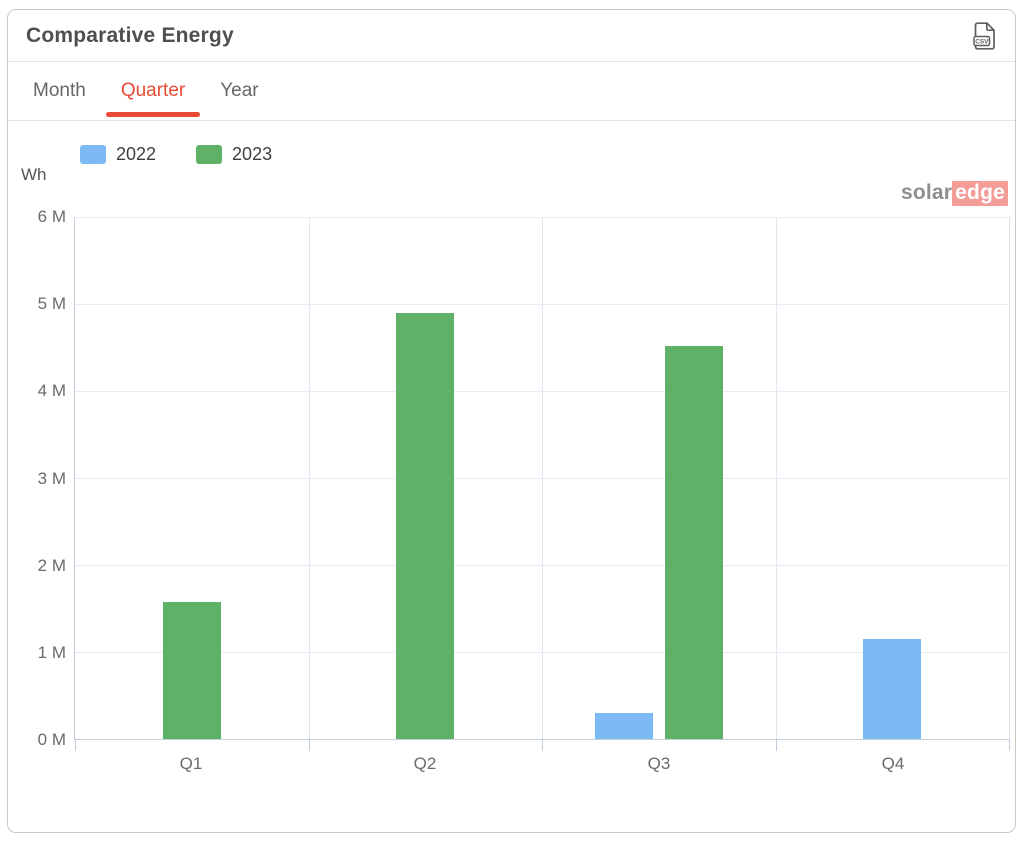 This screenshot has height=846, width=1024. What do you see at coordinates (130, 35) in the screenshot?
I see `page-title: Comparative Energy` at bounding box center [130, 35].